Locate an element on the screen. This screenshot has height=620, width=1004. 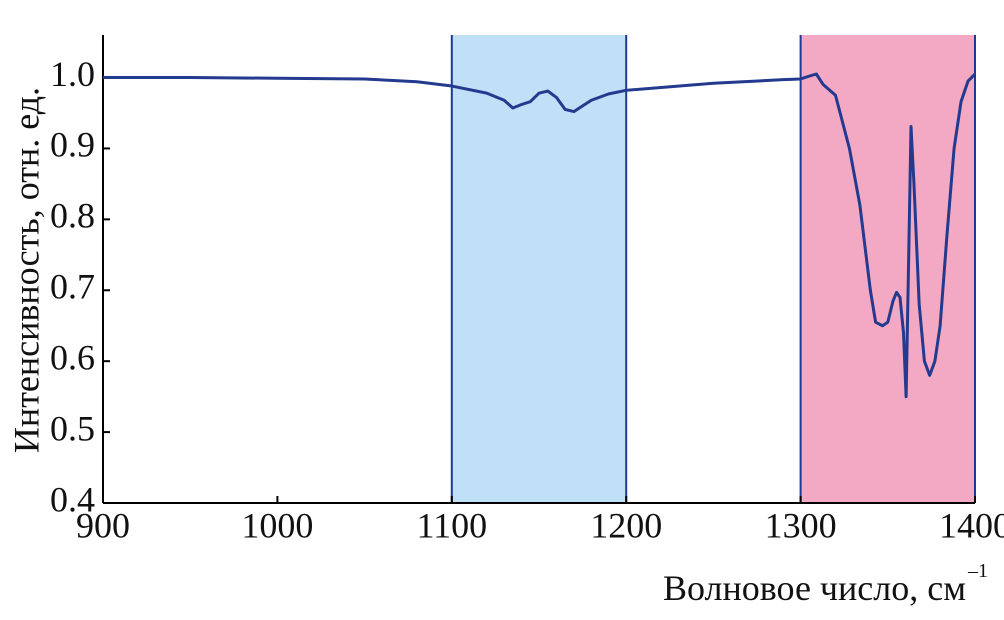
x-axis-label: Волновое число, см is located at coordinates (814, 588).